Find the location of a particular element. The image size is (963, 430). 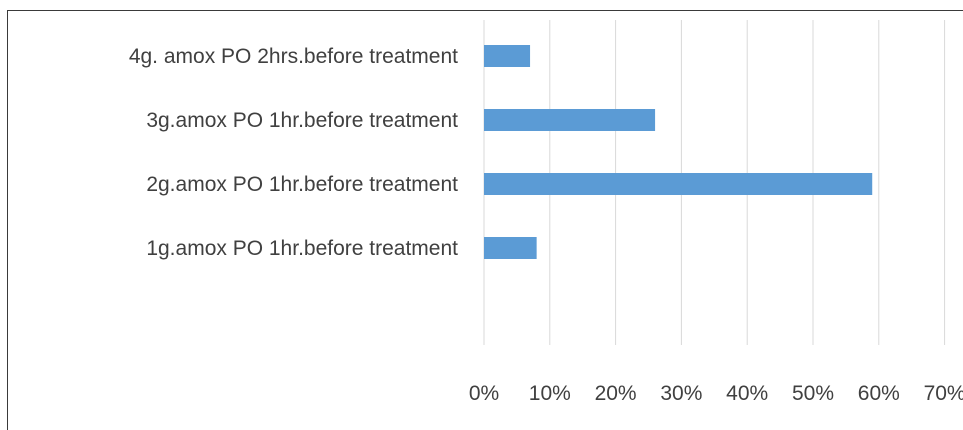

x-tick-label-1: 10% is located at coordinates (550, 393).